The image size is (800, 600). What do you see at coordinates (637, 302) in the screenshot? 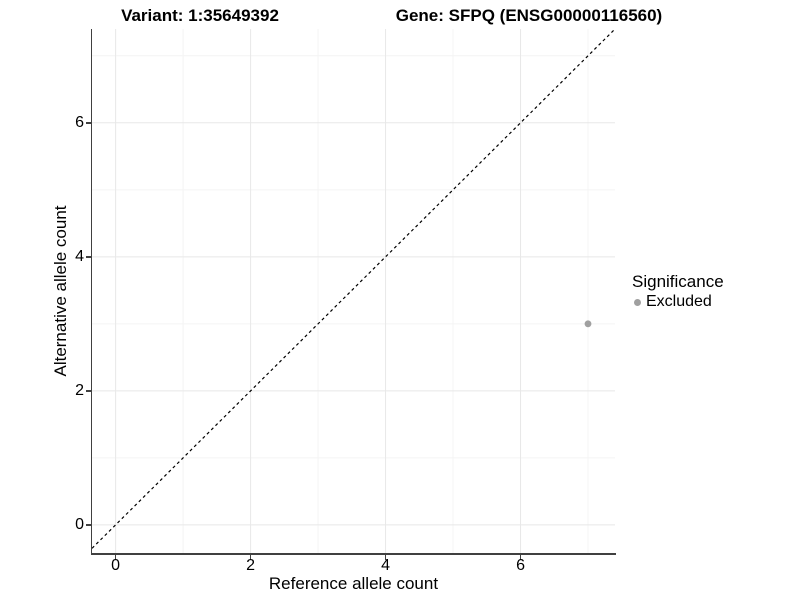
I see `legend-key-dot-icon` at bounding box center [637, 302].